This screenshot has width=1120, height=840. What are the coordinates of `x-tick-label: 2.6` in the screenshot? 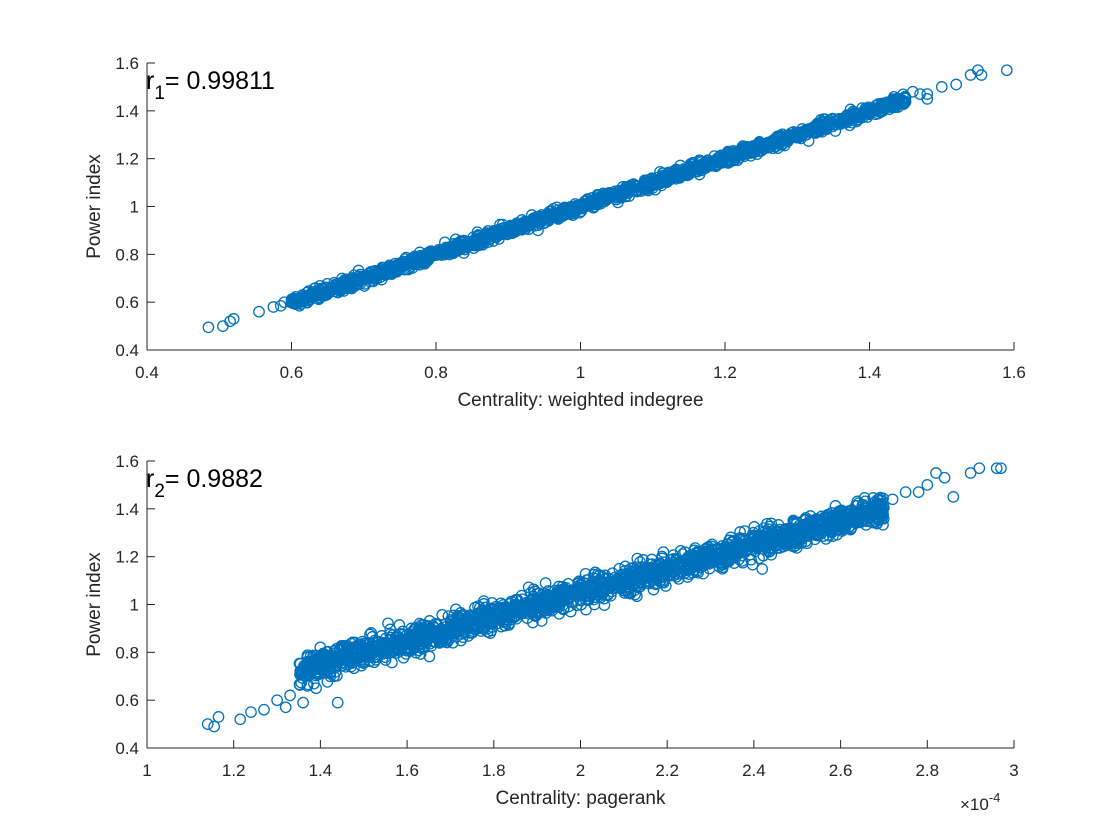 It's located at (841, 770).